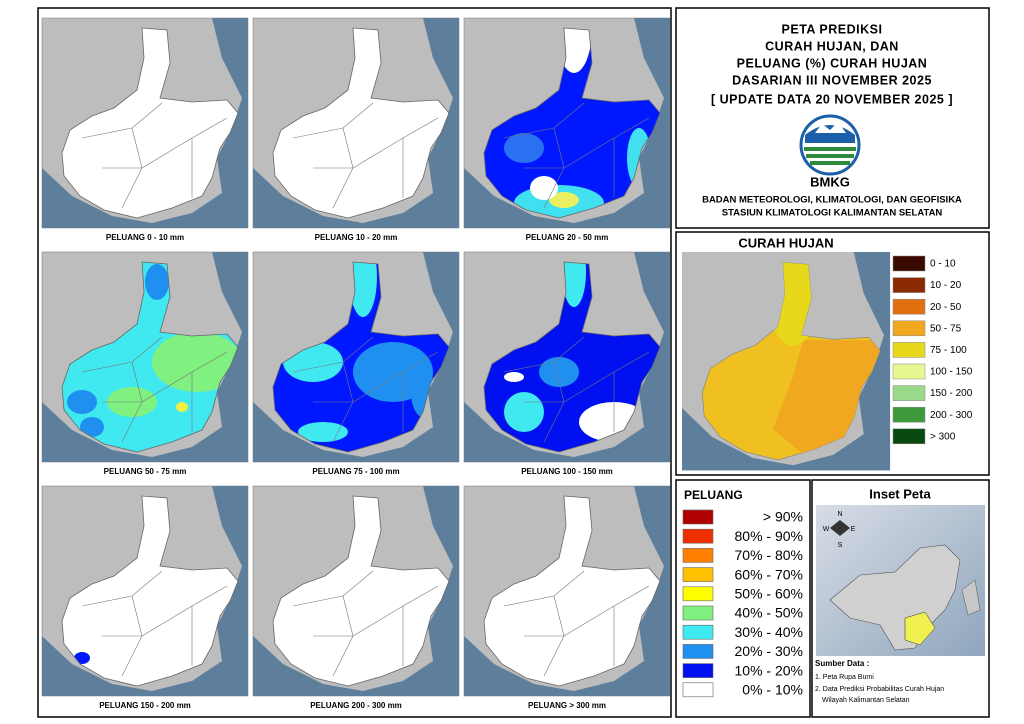 This screenshot has height=724, width=1024. I want to click on legend-label: 10% - 20%, so click(769, 670).